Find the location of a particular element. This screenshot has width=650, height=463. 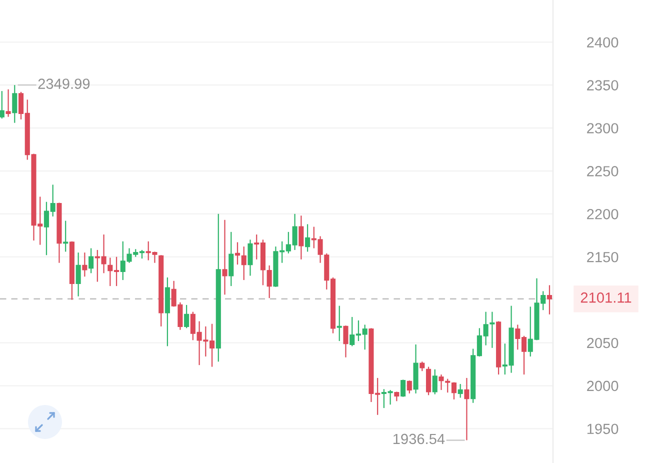

annotation: 2349.99 is located at coordinates (64, 83).